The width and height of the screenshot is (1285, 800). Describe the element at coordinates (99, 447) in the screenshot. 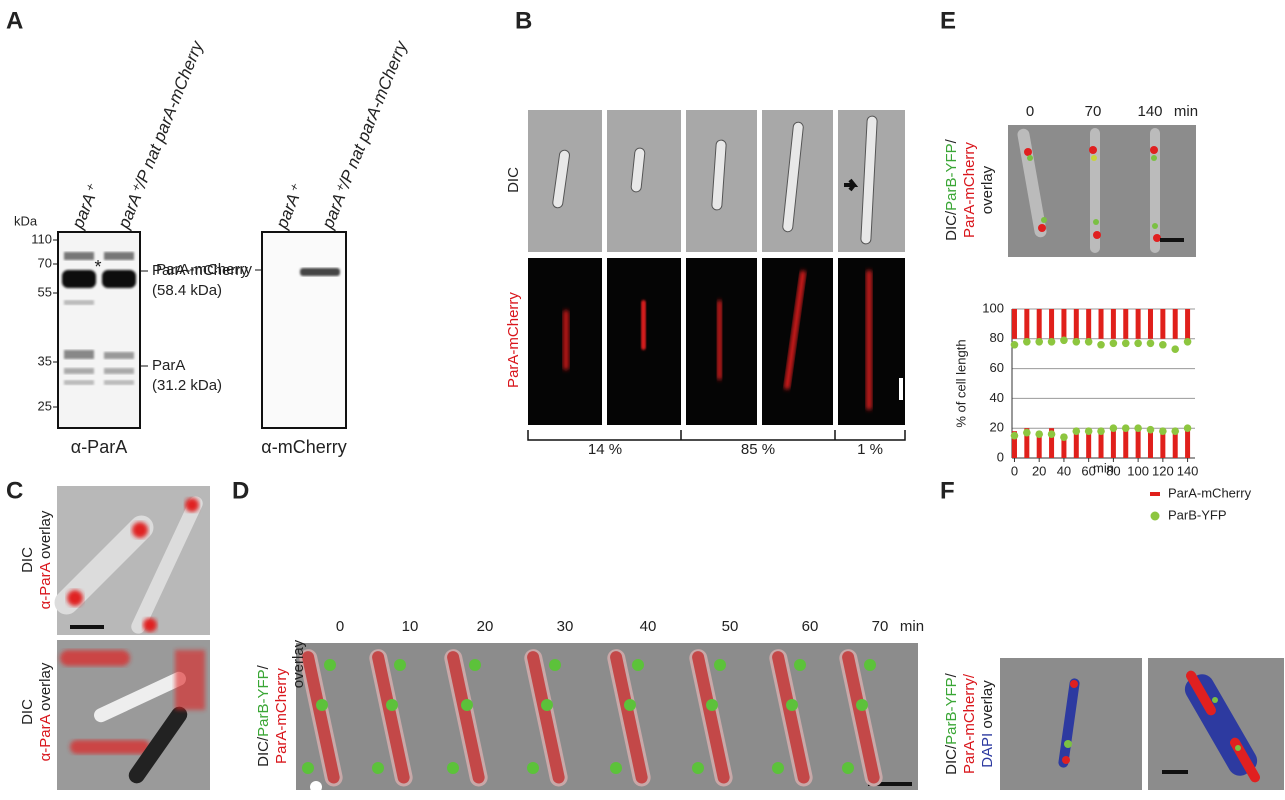

I see `blot-label: α-ParA` at that location.